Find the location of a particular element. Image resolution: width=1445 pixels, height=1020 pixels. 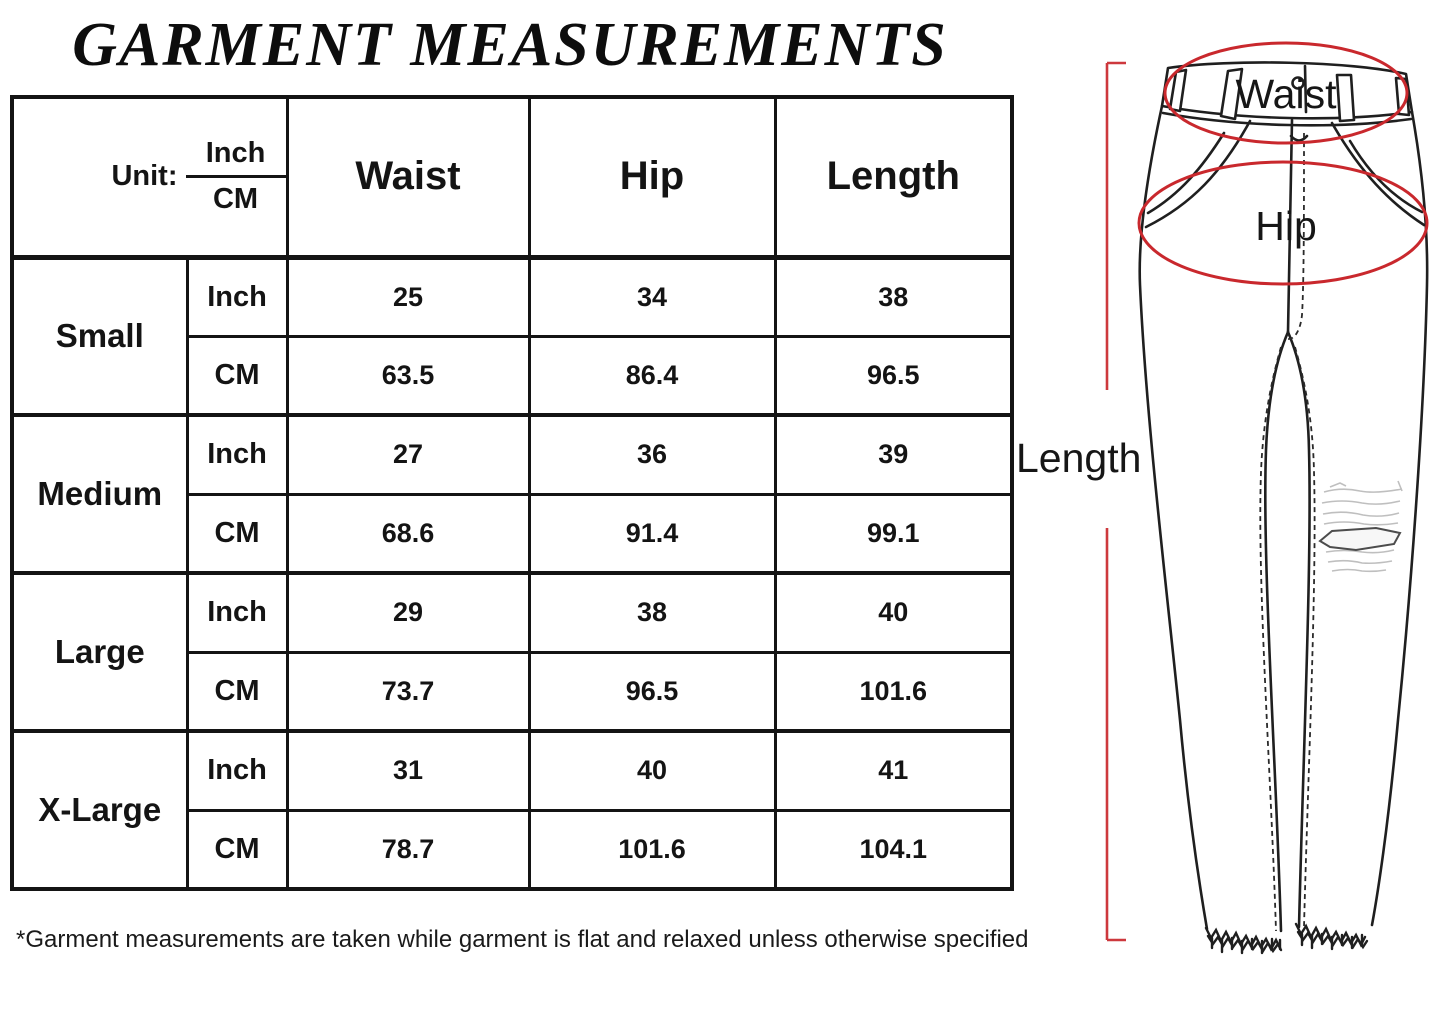

table-row: CM 68.6 91.4 99.1 is located at coordinates (513, 534).